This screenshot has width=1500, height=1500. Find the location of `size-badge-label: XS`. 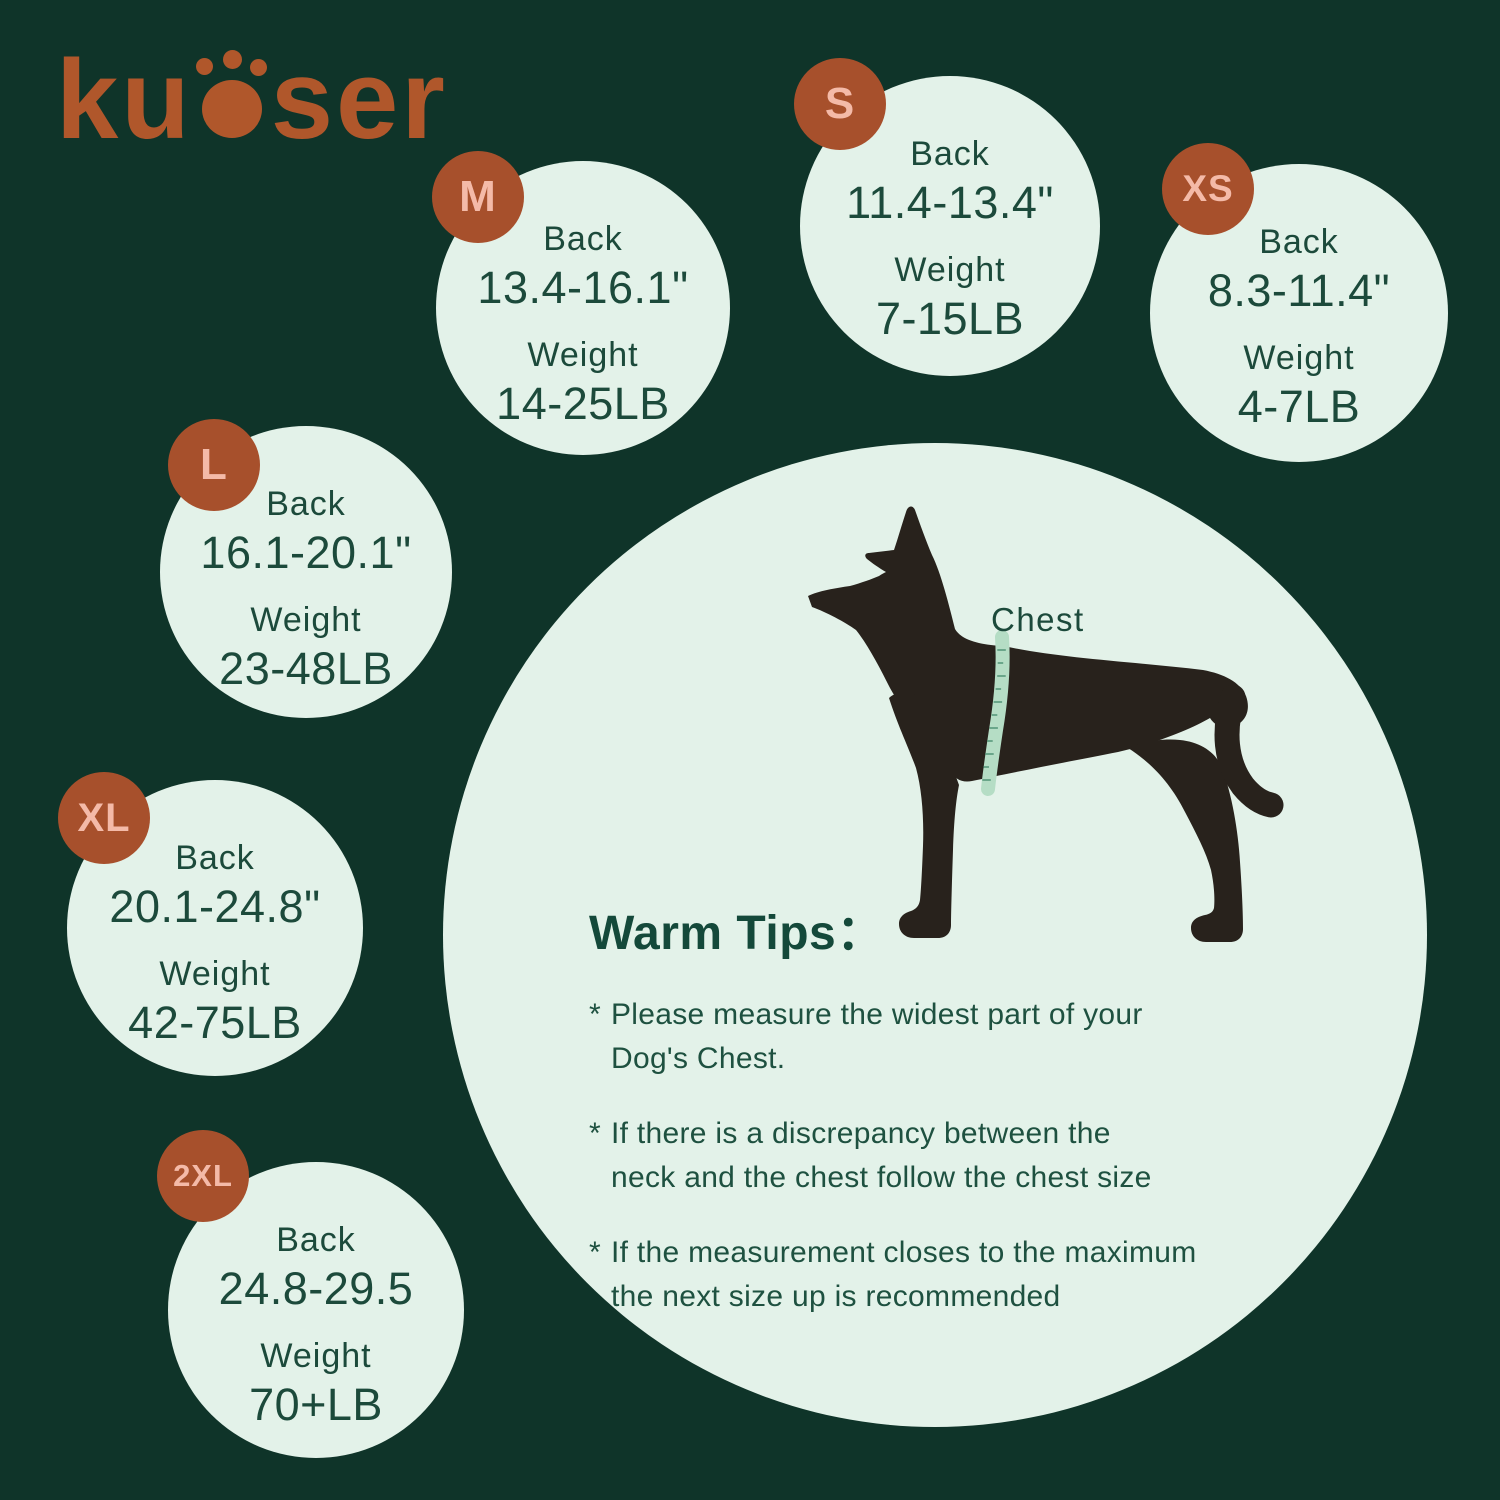

size-badge-label: XS is located at coordinates (1208, 188).